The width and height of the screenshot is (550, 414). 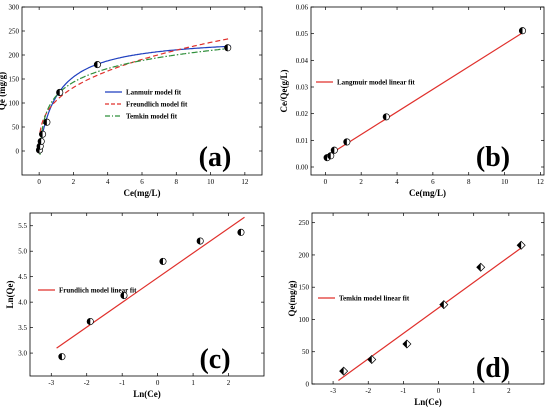 I want to click on y-tick-label: 0, so click(x=308, y=385).